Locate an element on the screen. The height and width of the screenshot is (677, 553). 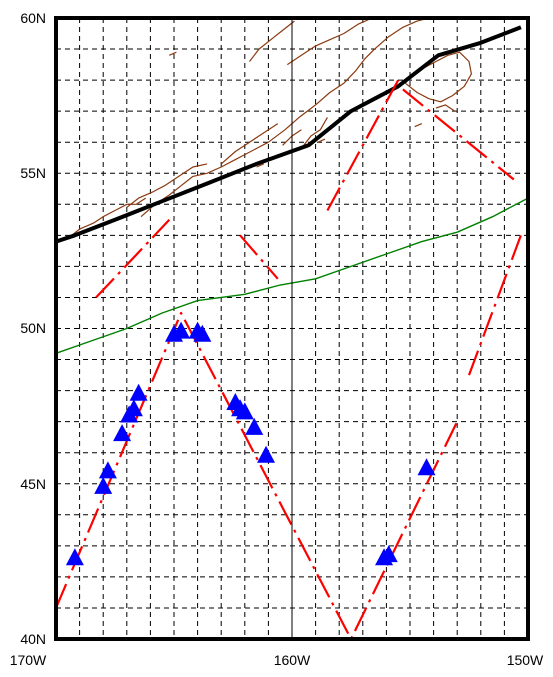
lat-label-55n: 55N is located at coordinates (33, 173).